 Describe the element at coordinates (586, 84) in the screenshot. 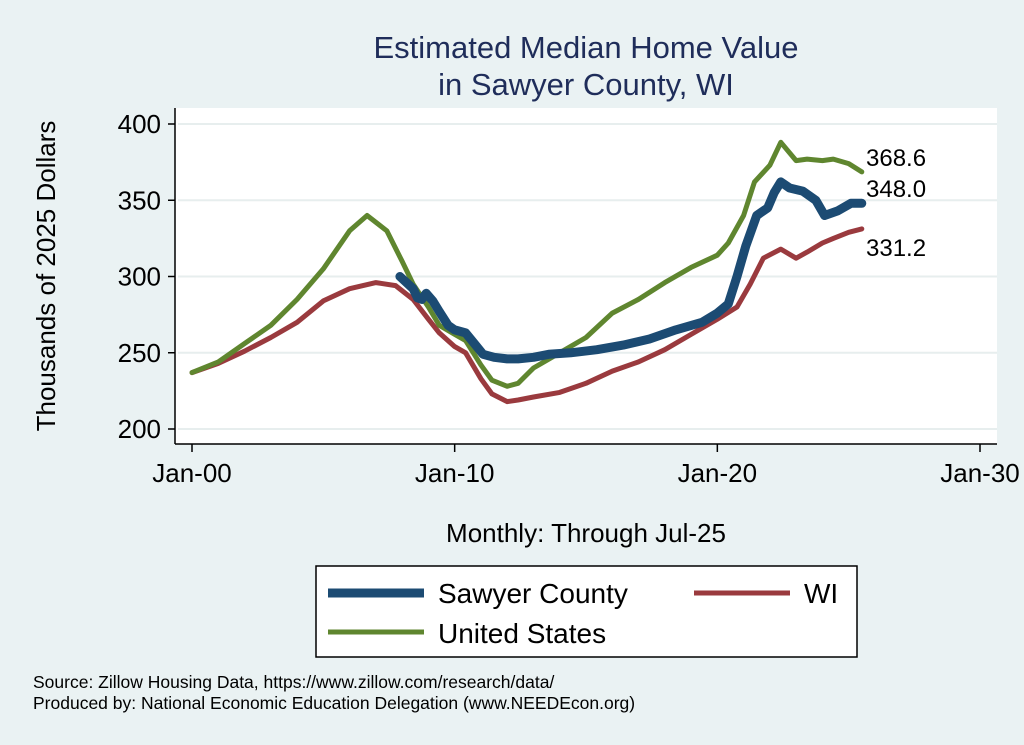

I see `chart-title-line-2: in Sawyer County, WI` at that location.